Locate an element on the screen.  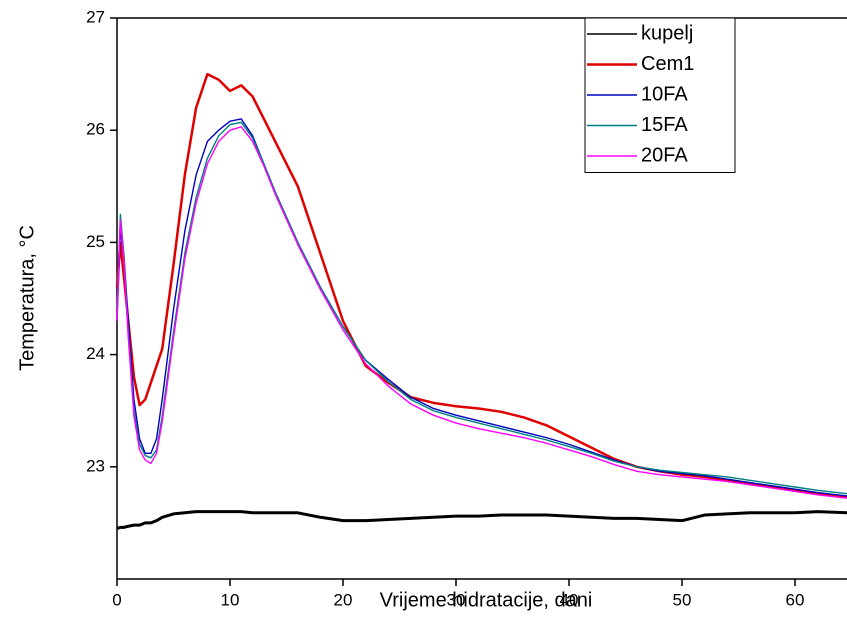
legend-label: 15FA is located at coordinates (664, 125).